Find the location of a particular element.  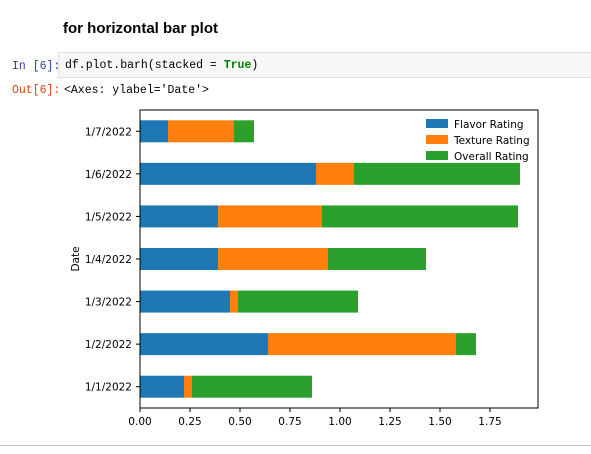

code-cell: df.plot.barh(stacked = True) is located at coordinates (324, 65).